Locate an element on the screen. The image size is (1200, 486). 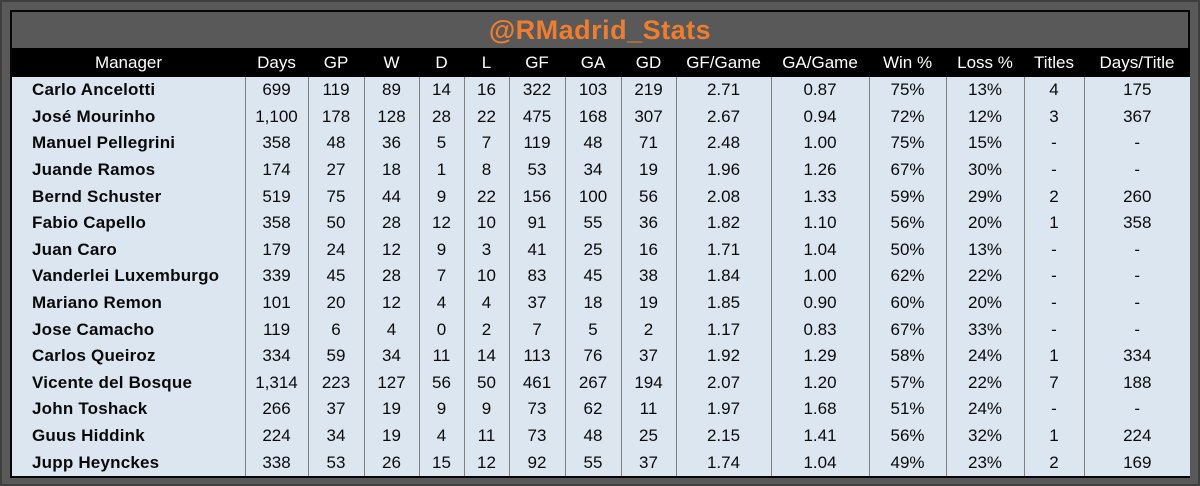
stat-cell: 358 is located at coordinates (1136, 223).